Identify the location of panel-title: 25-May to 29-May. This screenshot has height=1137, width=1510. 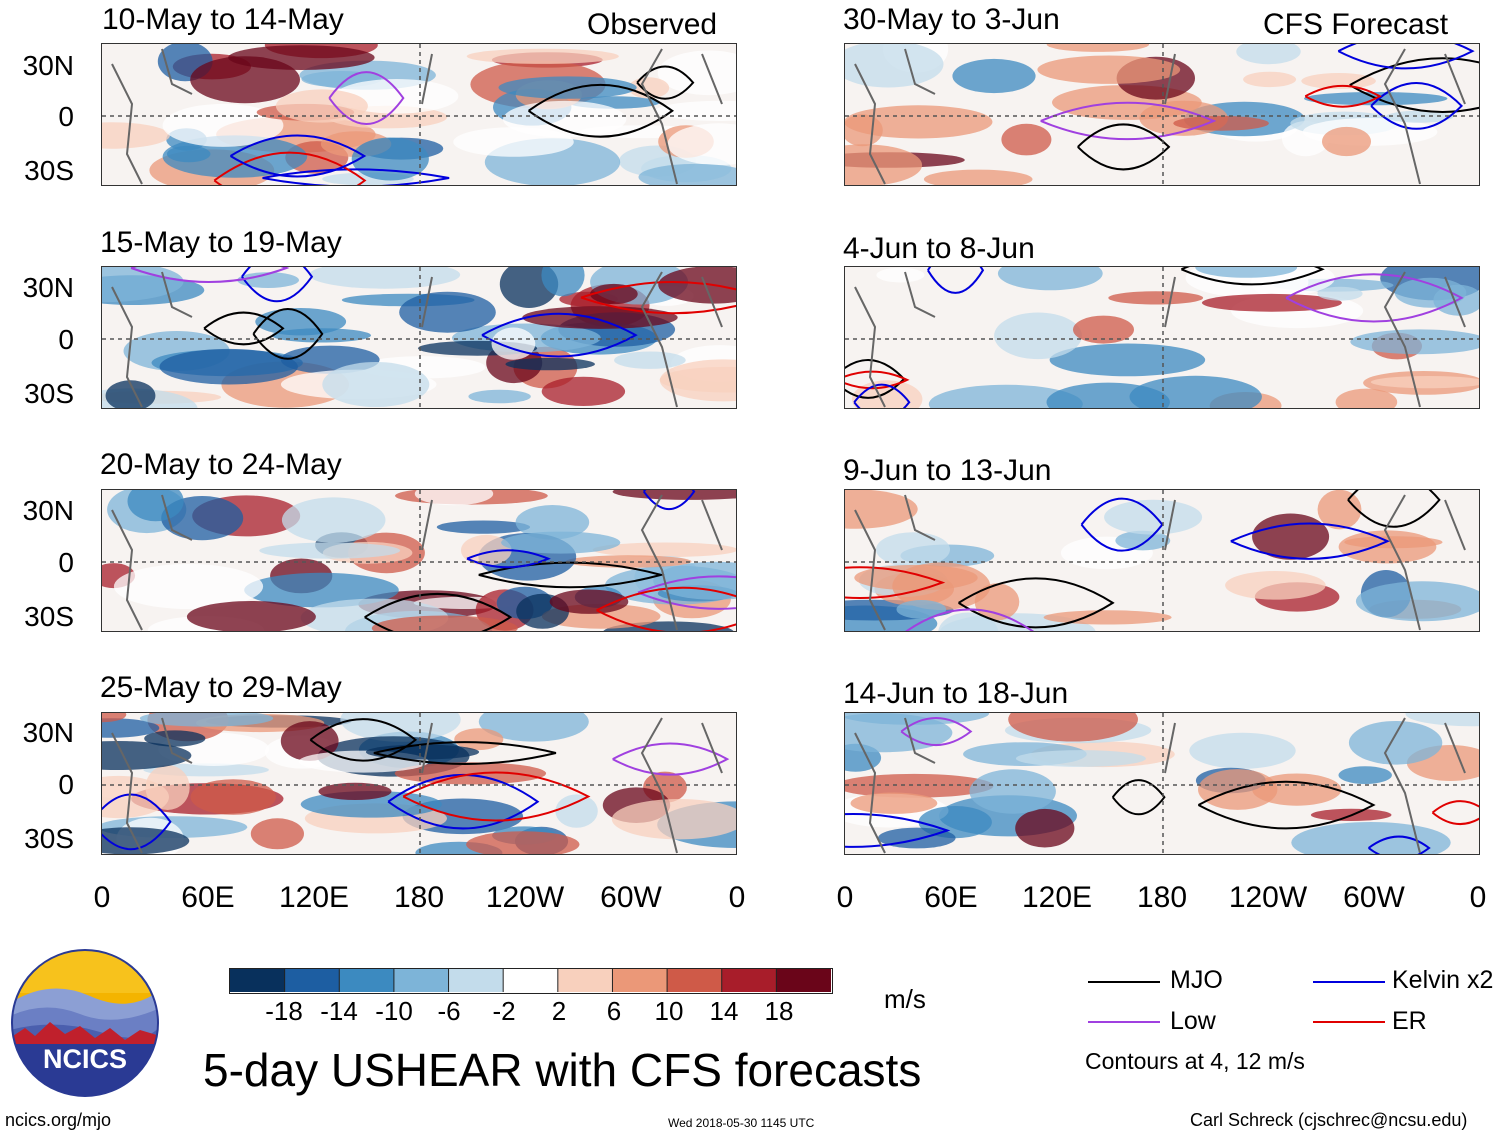
(221, 687).